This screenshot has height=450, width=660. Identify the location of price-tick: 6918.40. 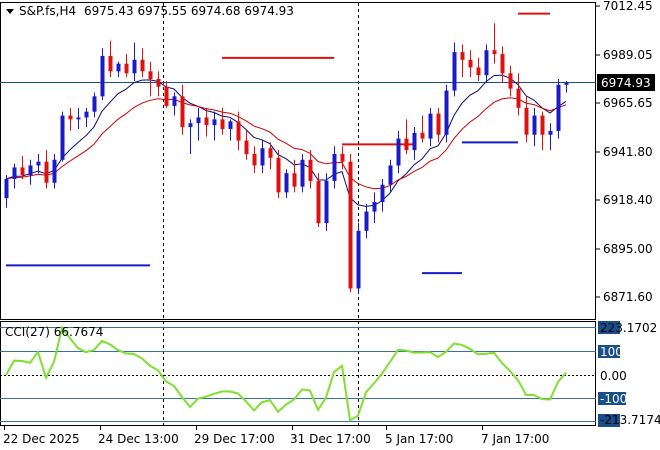
(628, 200).